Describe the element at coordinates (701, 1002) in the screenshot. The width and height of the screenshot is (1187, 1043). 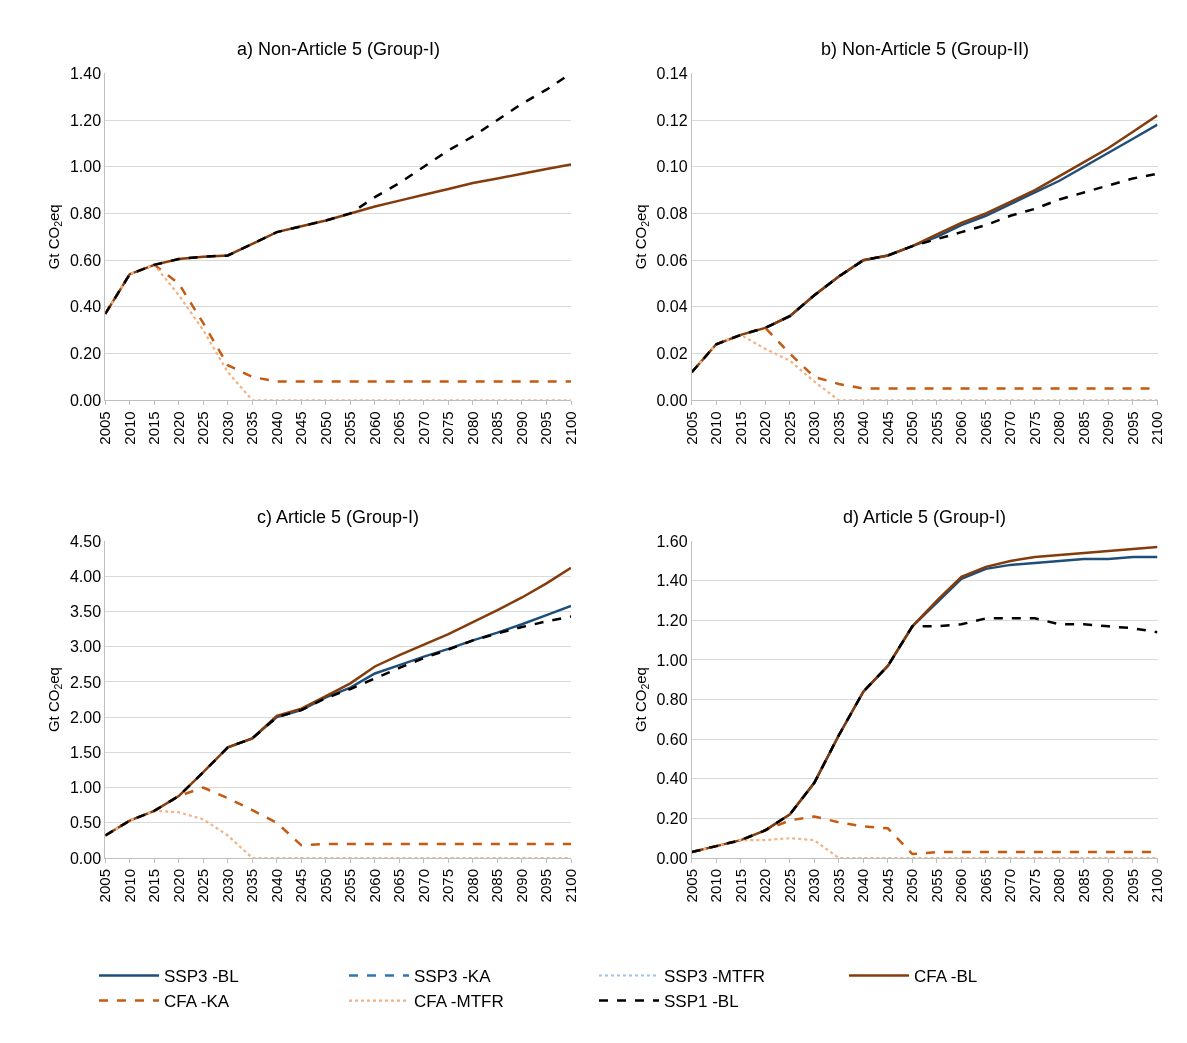
I see `legend-label: SSP1 -BL` at that location.